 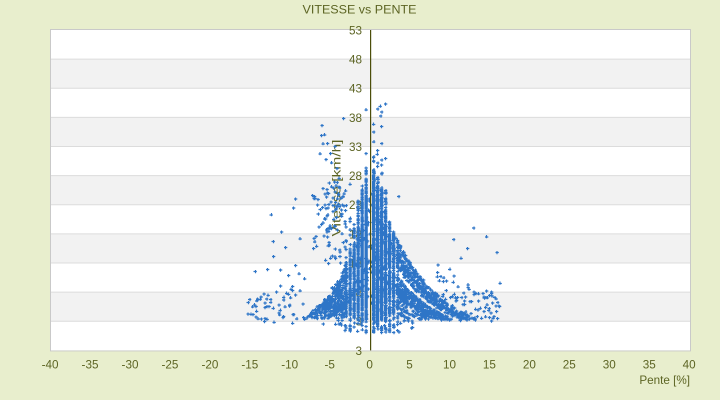 What do you see at coordinates (369, 365) in the screenshot?
I see `svg-text: 0` at bounding box center [369, 365].